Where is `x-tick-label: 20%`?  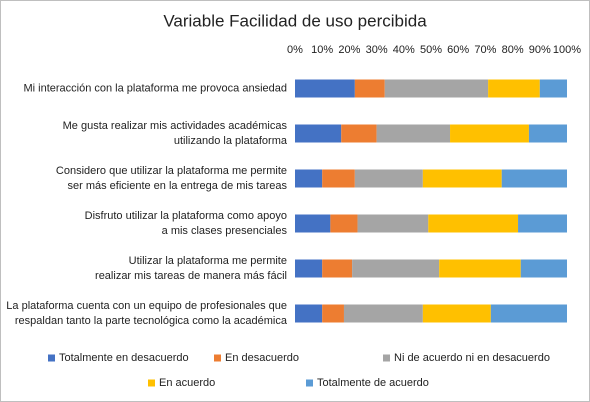 x-tick-label: 20% is located at coordinates (349, 50).